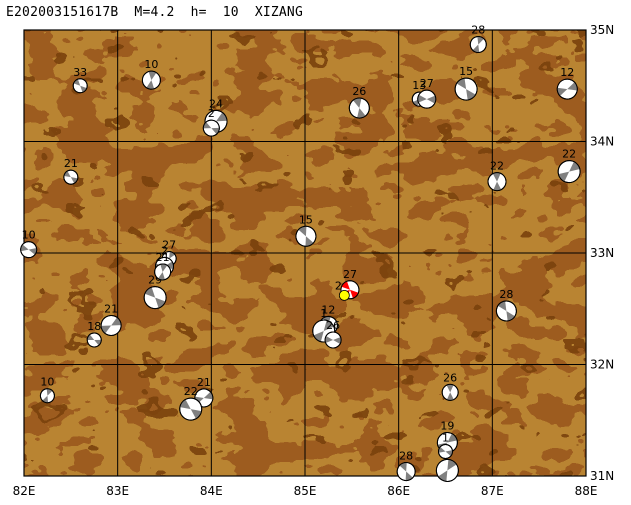 Image resolution: width=631 pixels, height=505 pixels. Describe the element at coordinates (602, 476) in the screenshot. I see `lat-tick-label: 31N` at that location.